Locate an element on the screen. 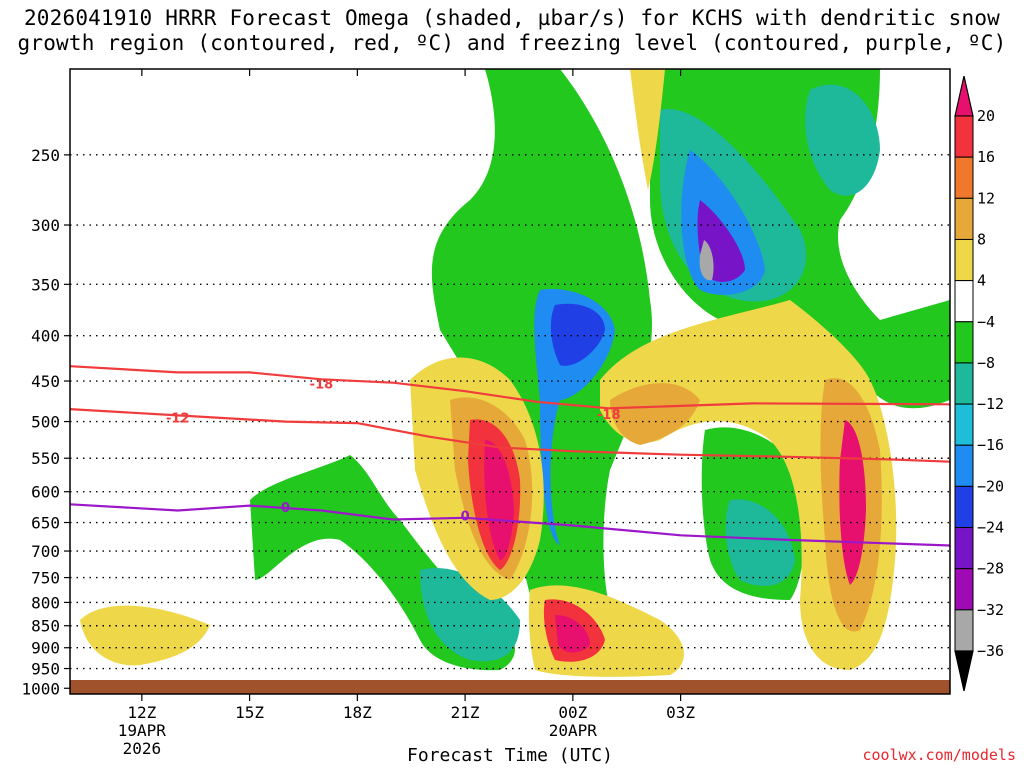 This screenshot has width=1024, height=768. colorbar-label-8: −16 is located at coordinates (990, 445).